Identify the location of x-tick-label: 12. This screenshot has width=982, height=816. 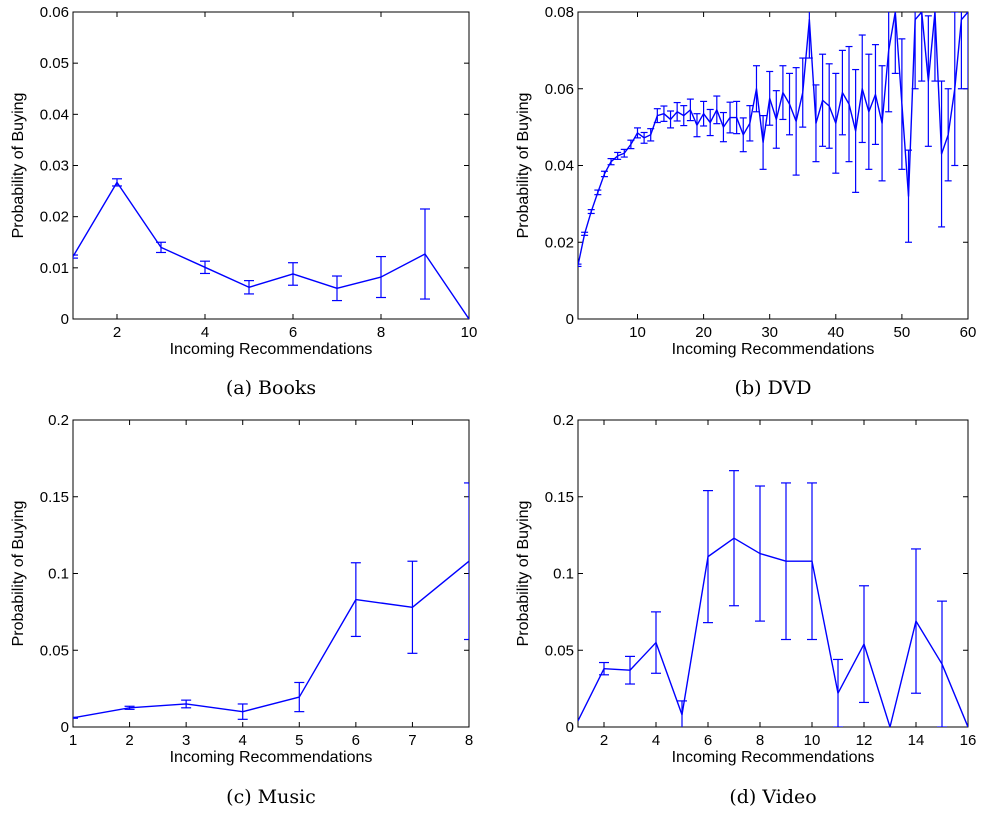
(864, 740).